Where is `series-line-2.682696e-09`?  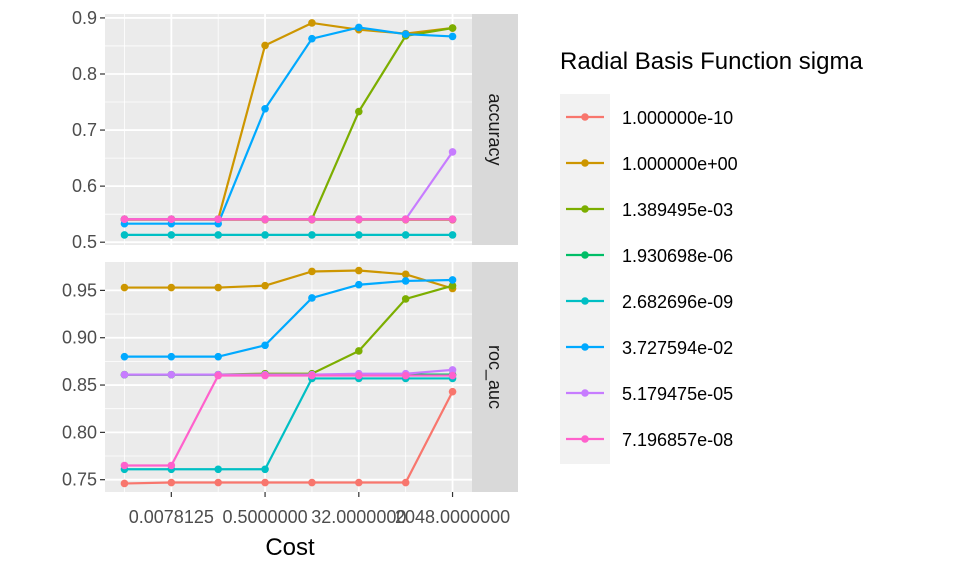
series-line-2.682696e-09 is located at coordinates (288, 424).